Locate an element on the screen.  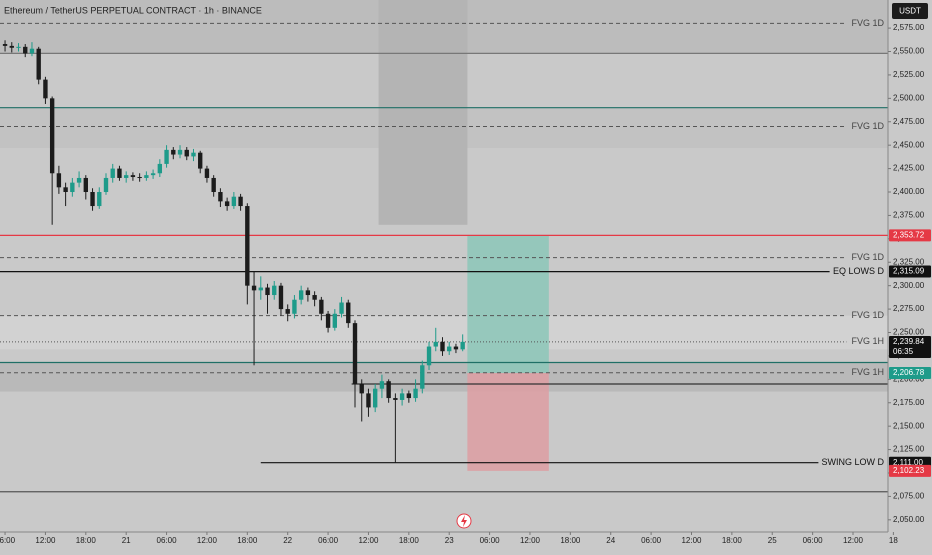
y-tick-label: 2,150.00 is located at coordinates (909, 425).